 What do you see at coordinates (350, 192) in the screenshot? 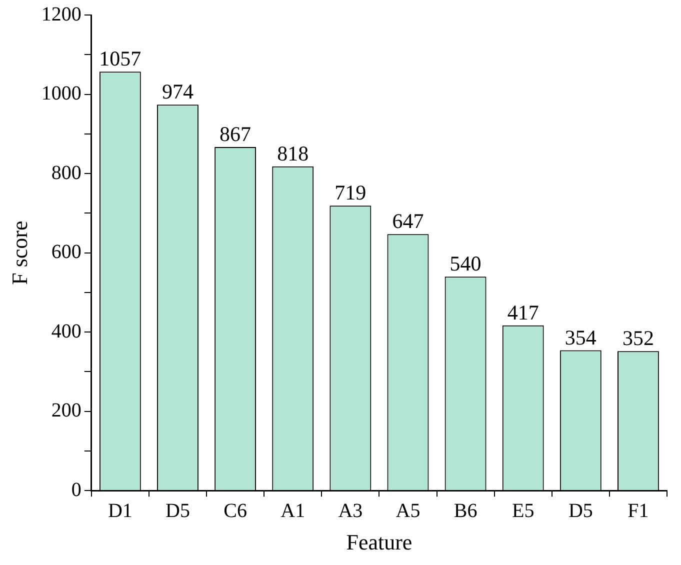
I see `data-label: 719` at bounding box center [350, 192].